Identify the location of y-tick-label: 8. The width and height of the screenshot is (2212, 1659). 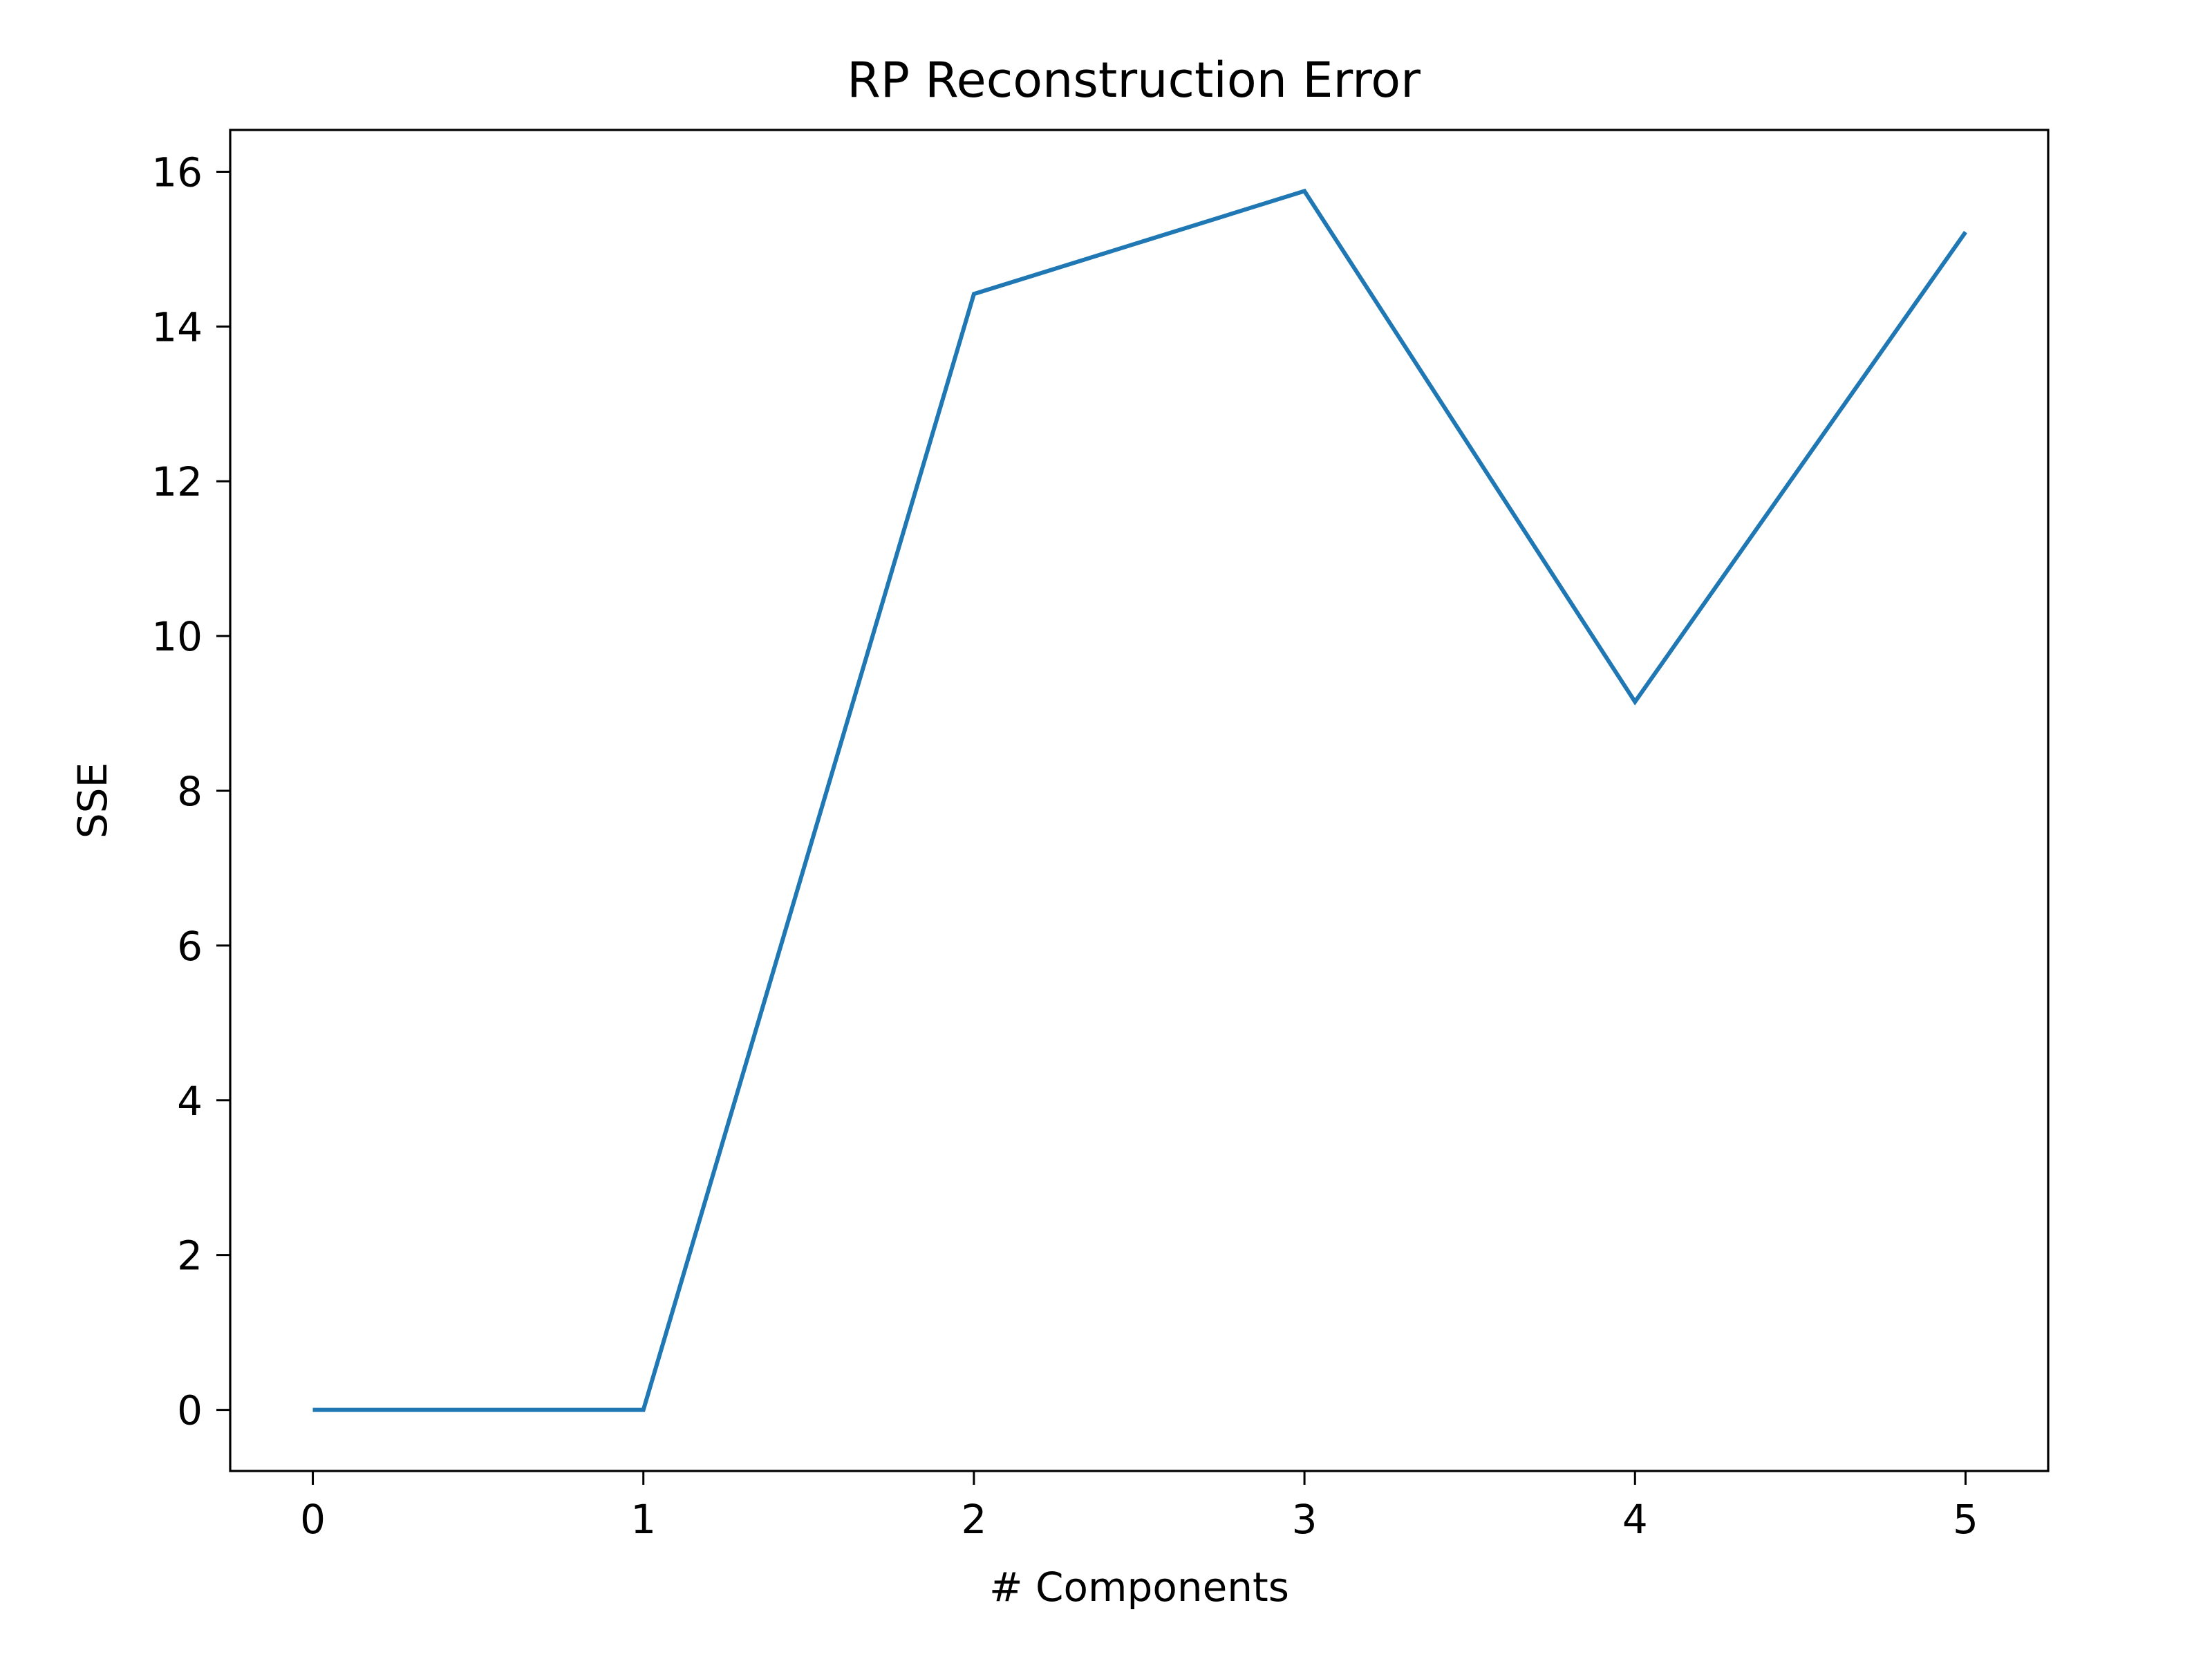
(190, 791).